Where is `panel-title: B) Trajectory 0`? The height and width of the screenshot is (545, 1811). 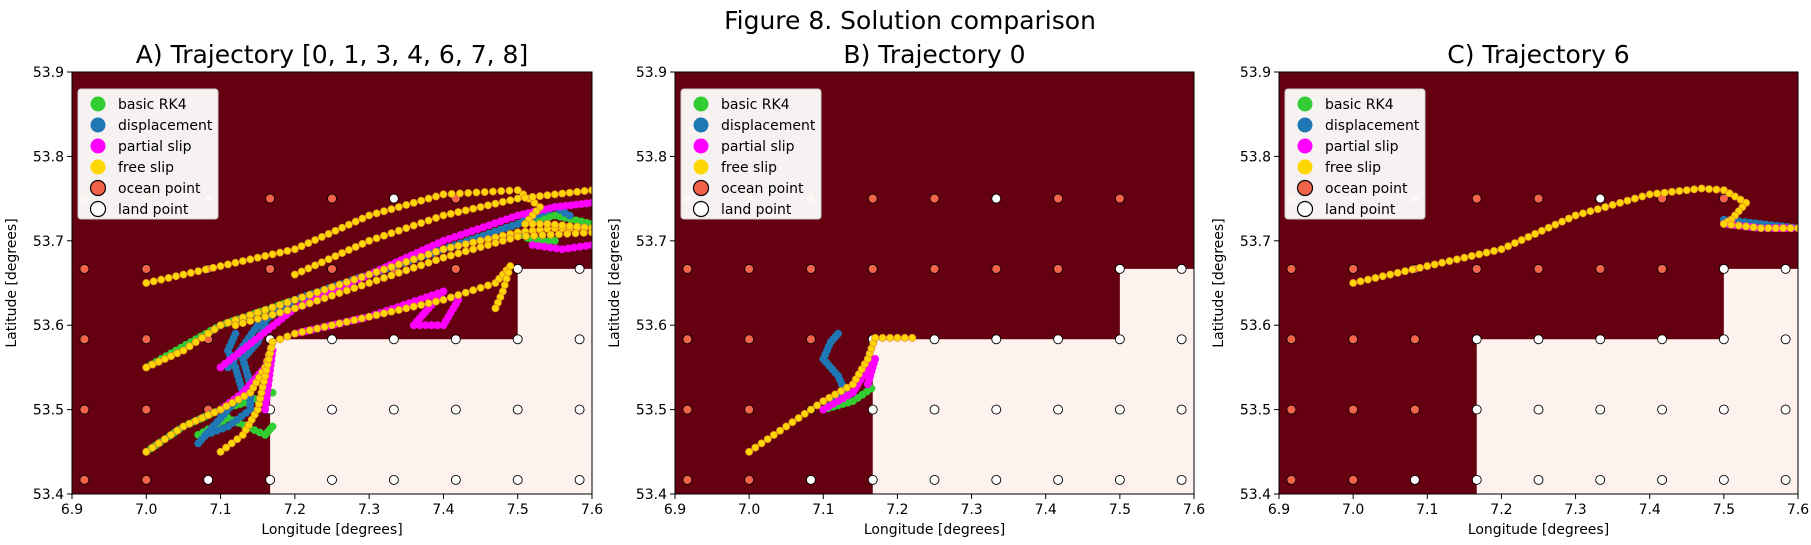 panel-title: B) Trajectory 0 is located at coordinates (934, 54).